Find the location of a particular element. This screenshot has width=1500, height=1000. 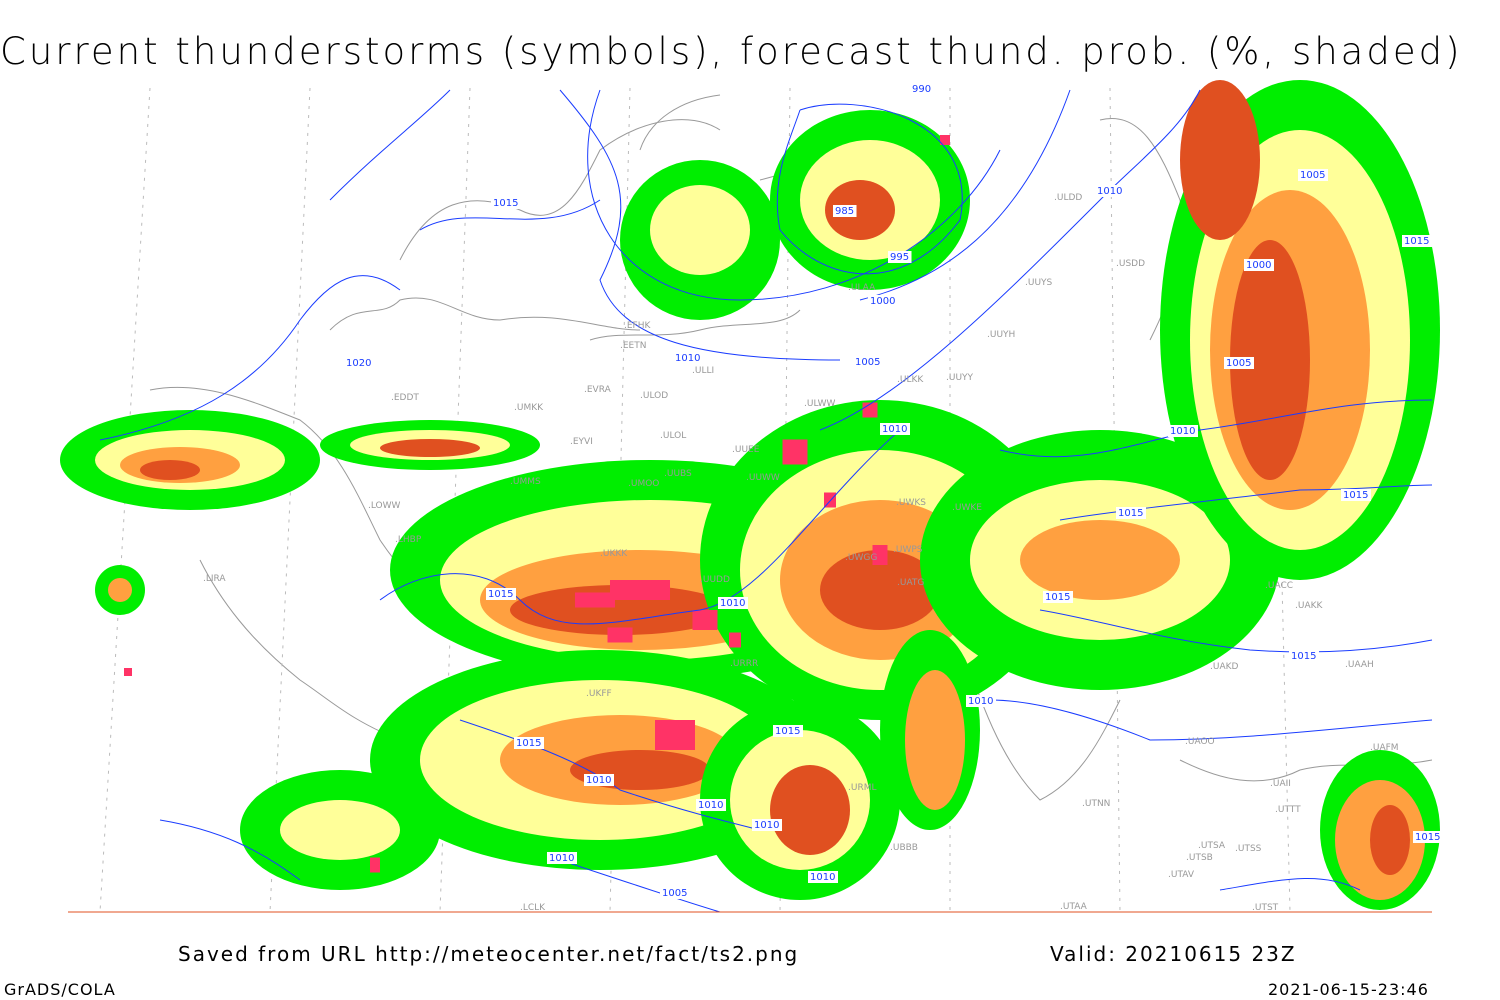

station-label: .UWKE is located at coordinates (967, 508).